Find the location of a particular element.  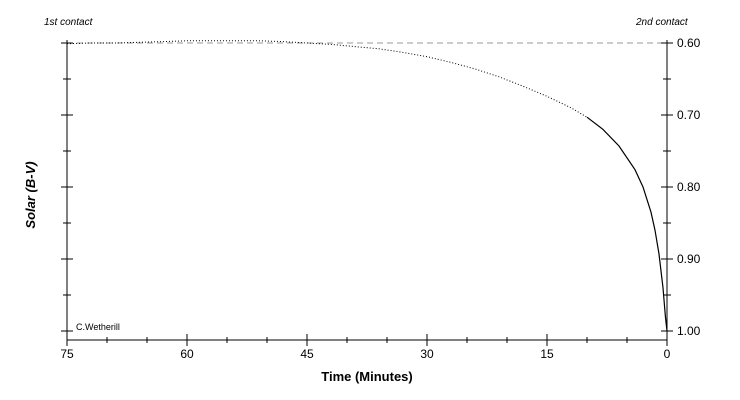

x-tick-label: 30 is located at coordinates (427, 354).